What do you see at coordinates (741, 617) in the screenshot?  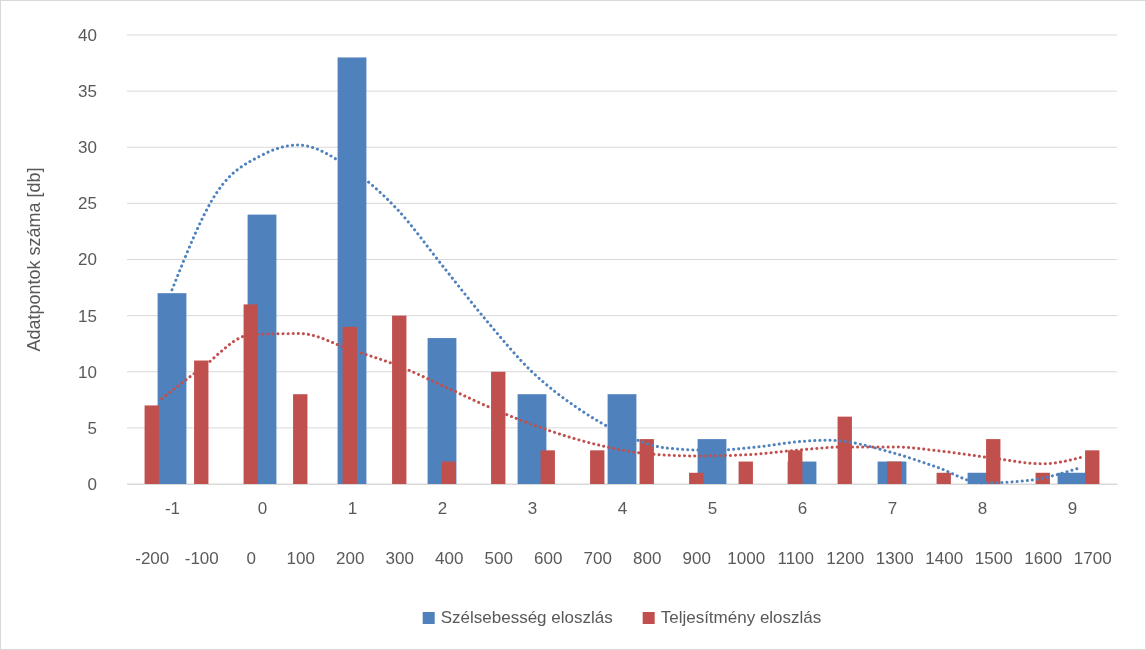 I see `legend-label: Teljesítmény eloszlás` at bounding box center [741, 617].